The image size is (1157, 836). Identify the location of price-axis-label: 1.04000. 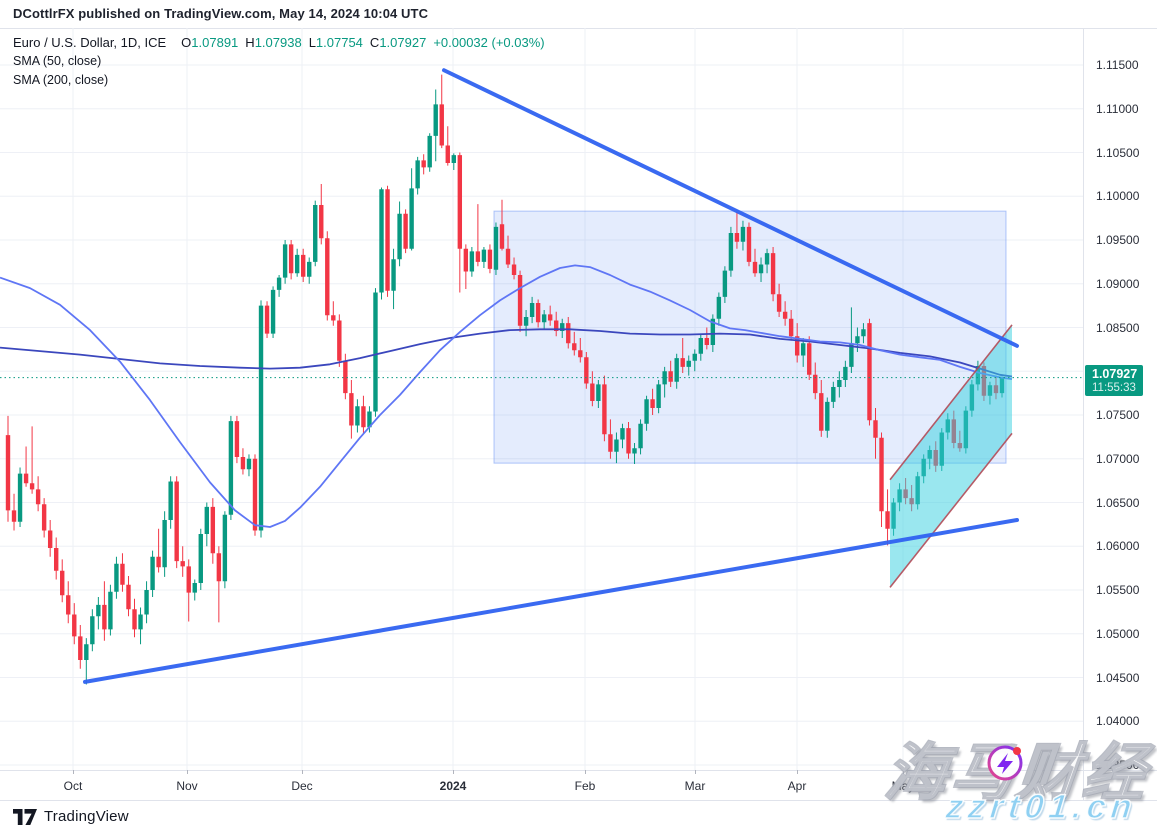
(1118, 721).